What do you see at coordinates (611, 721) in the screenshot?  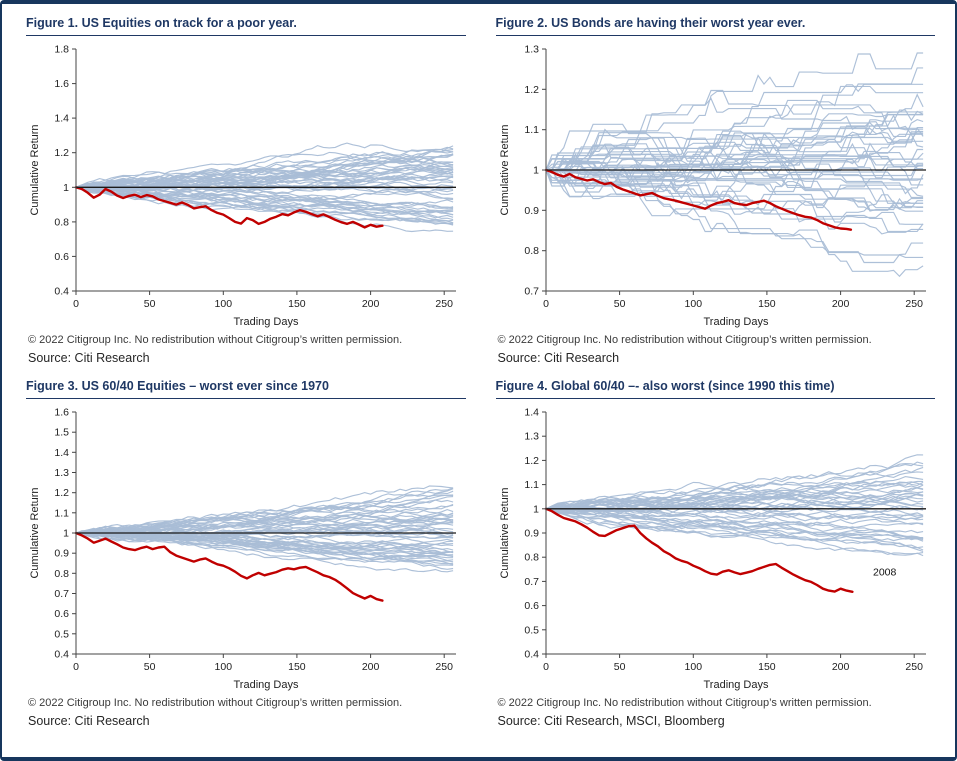 I see `source-text: Source: Citi Research, MSCI, Bloomberg` at bounding box center [611, 721].